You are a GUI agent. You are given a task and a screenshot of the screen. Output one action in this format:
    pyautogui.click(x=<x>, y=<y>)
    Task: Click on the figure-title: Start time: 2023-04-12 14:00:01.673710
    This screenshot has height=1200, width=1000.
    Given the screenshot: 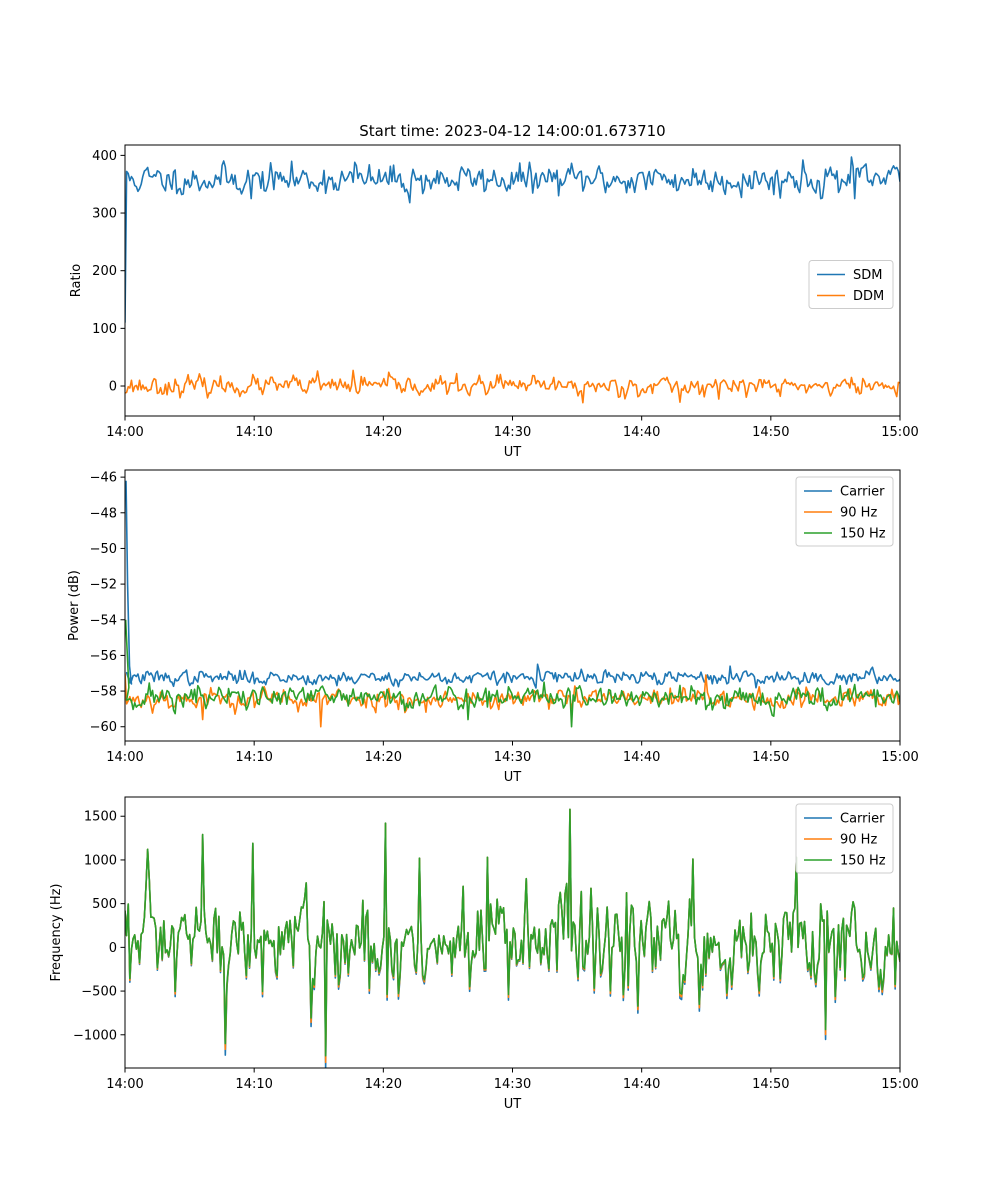 What is the action you would take?
    pyautogui.click(x=512, y=131)
    